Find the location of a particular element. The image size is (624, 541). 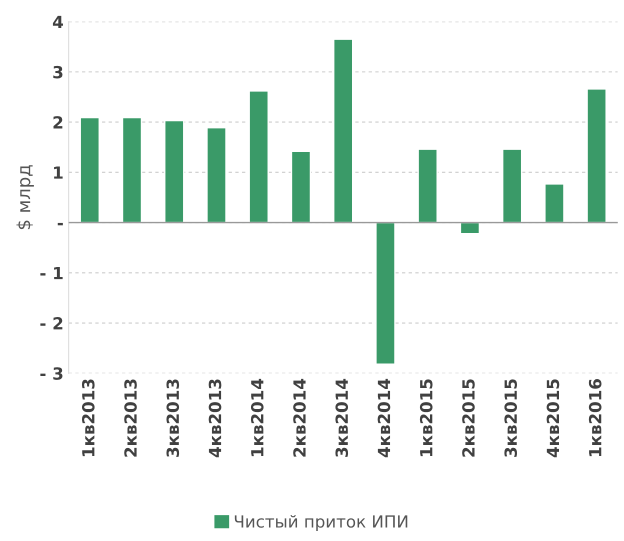

x-tick-label: 3кв2015 is located at coordinates (510, 418).